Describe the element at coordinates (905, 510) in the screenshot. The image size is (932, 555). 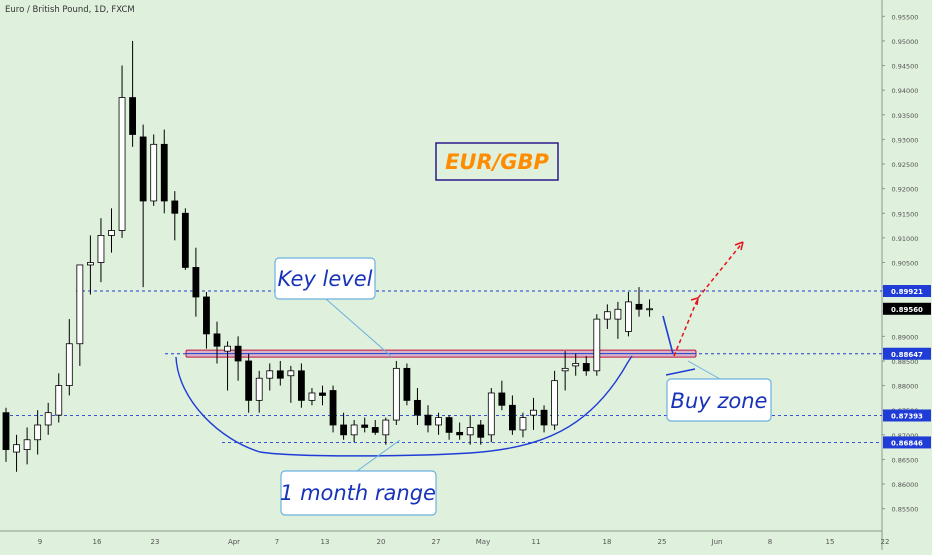
I see `y-tick-label: 0.85500` at that location.